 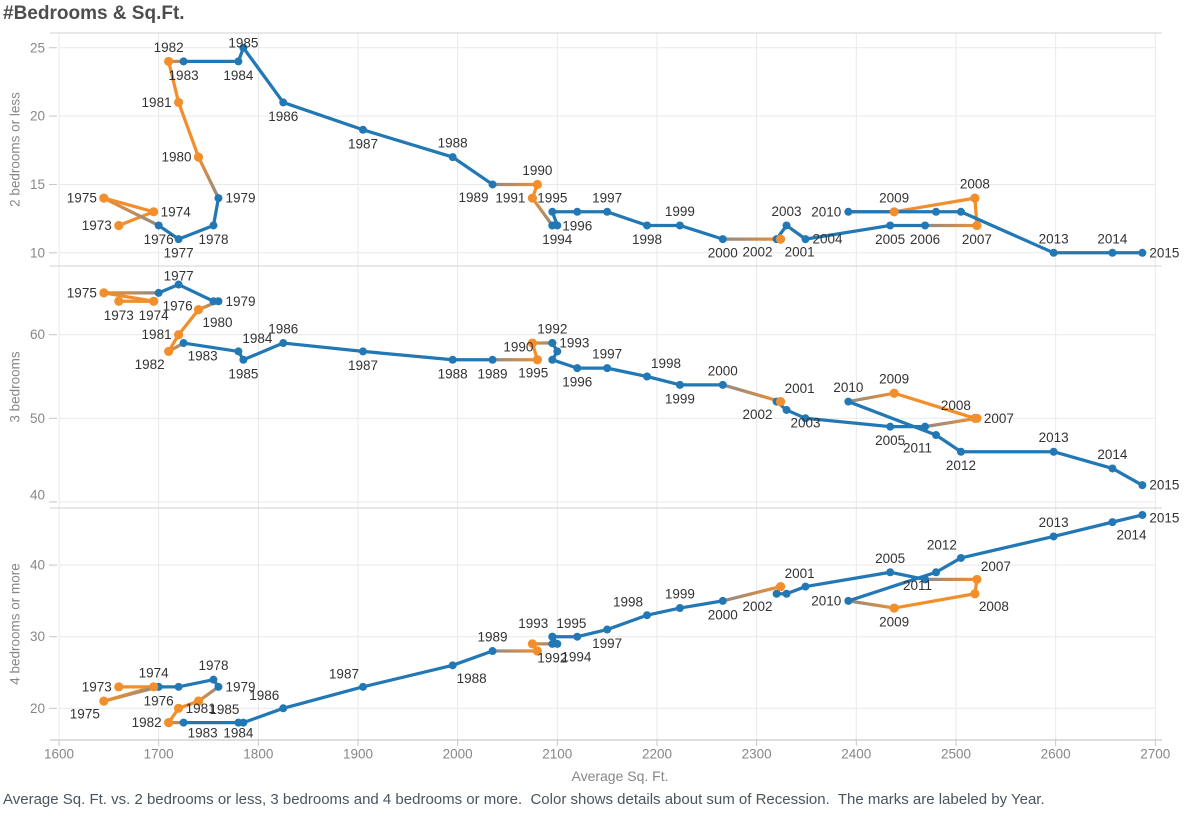 I want to click on data-point-1993, so click(x=552, y=343).